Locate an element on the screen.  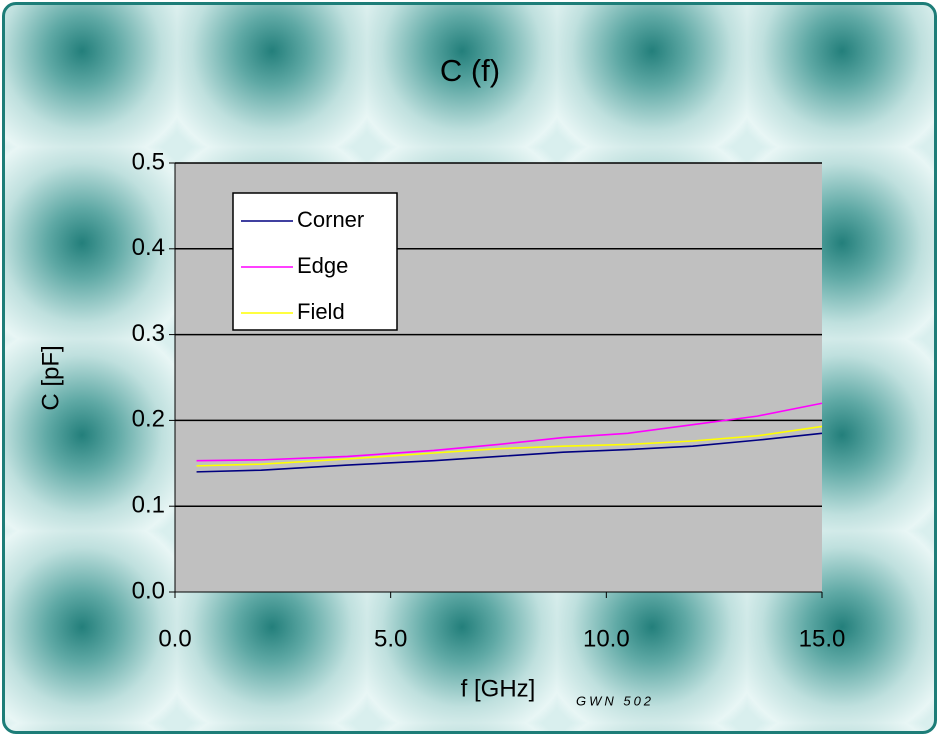
y-axis-label: C [pF] is located at coordinates (50, 377).